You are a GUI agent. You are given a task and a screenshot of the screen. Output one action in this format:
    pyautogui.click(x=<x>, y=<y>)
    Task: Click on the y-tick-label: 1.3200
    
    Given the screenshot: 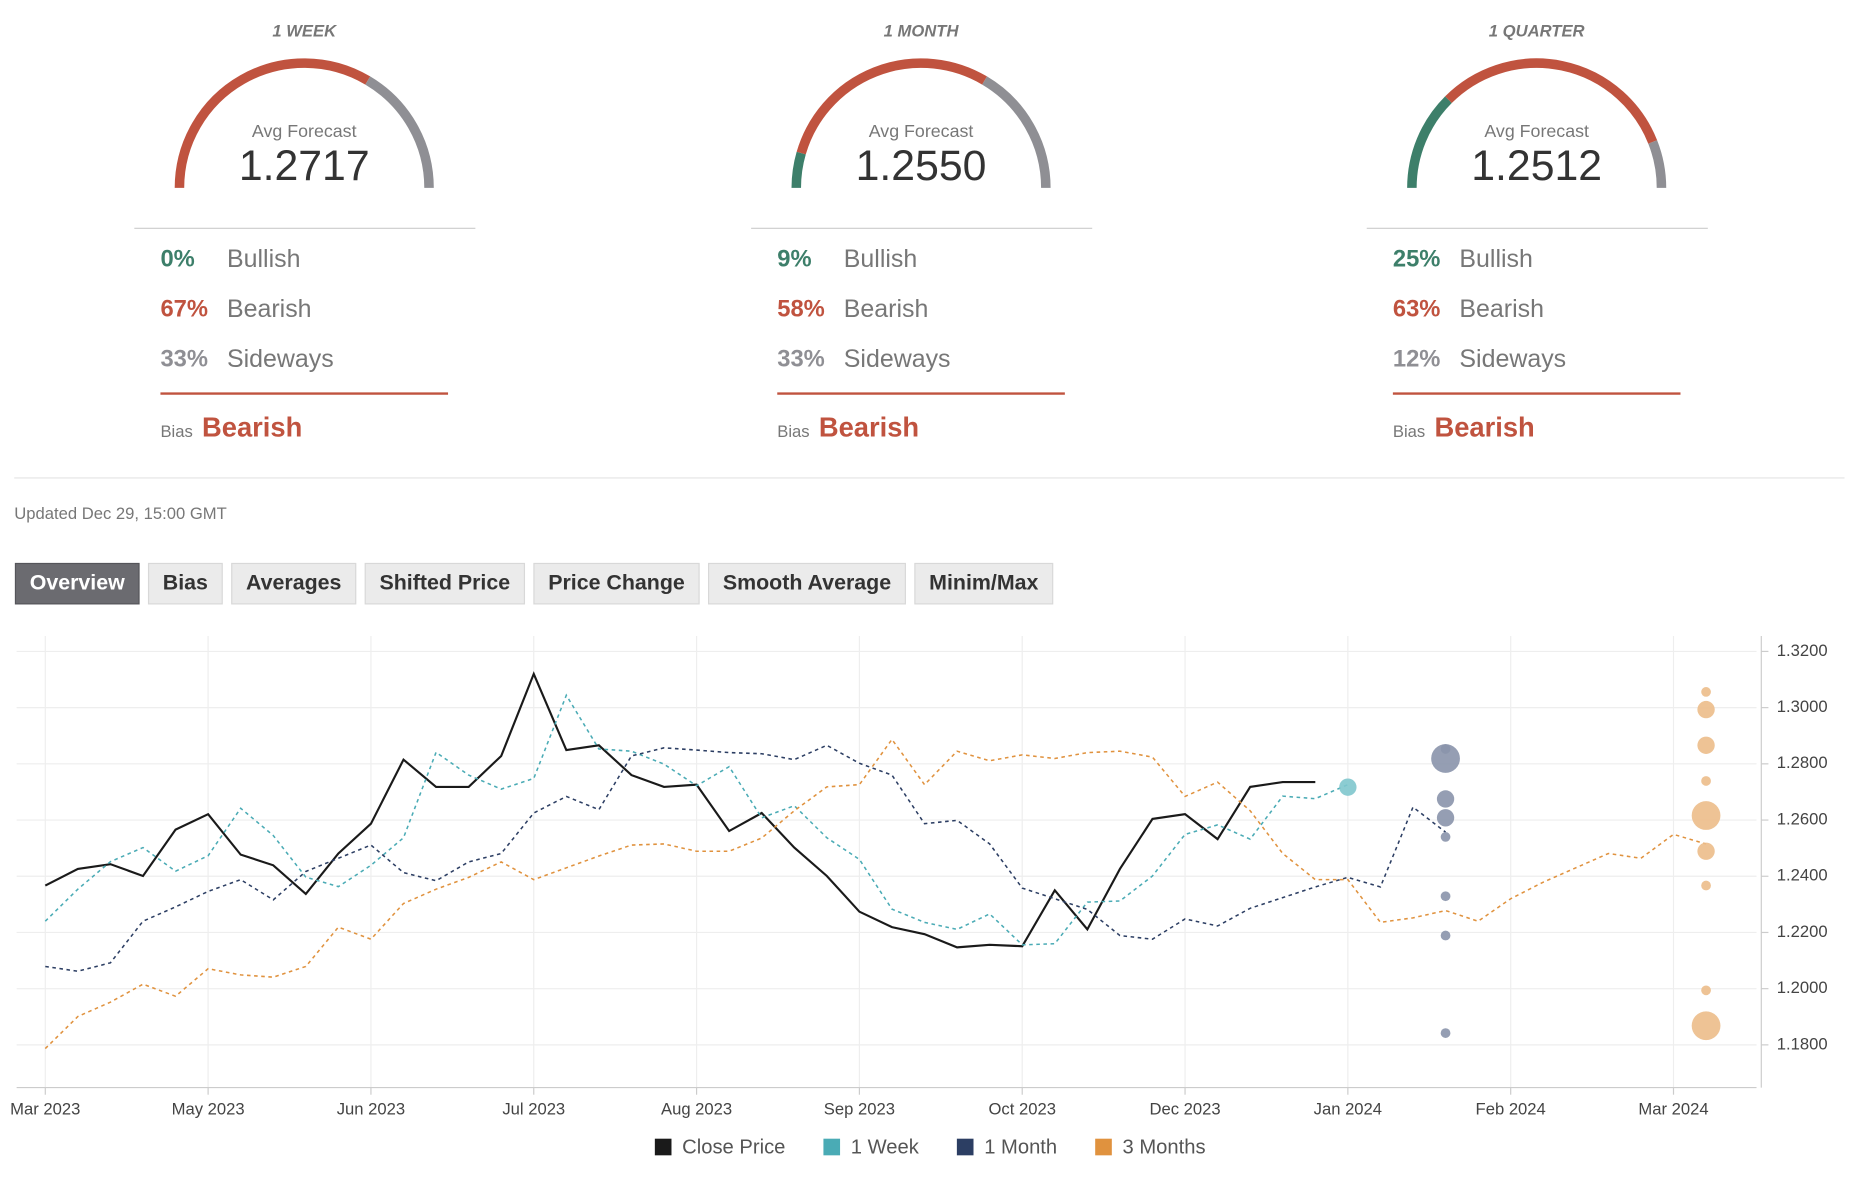 What is the action you would take?
    pyautogui.click(x=1802, y=650)
    